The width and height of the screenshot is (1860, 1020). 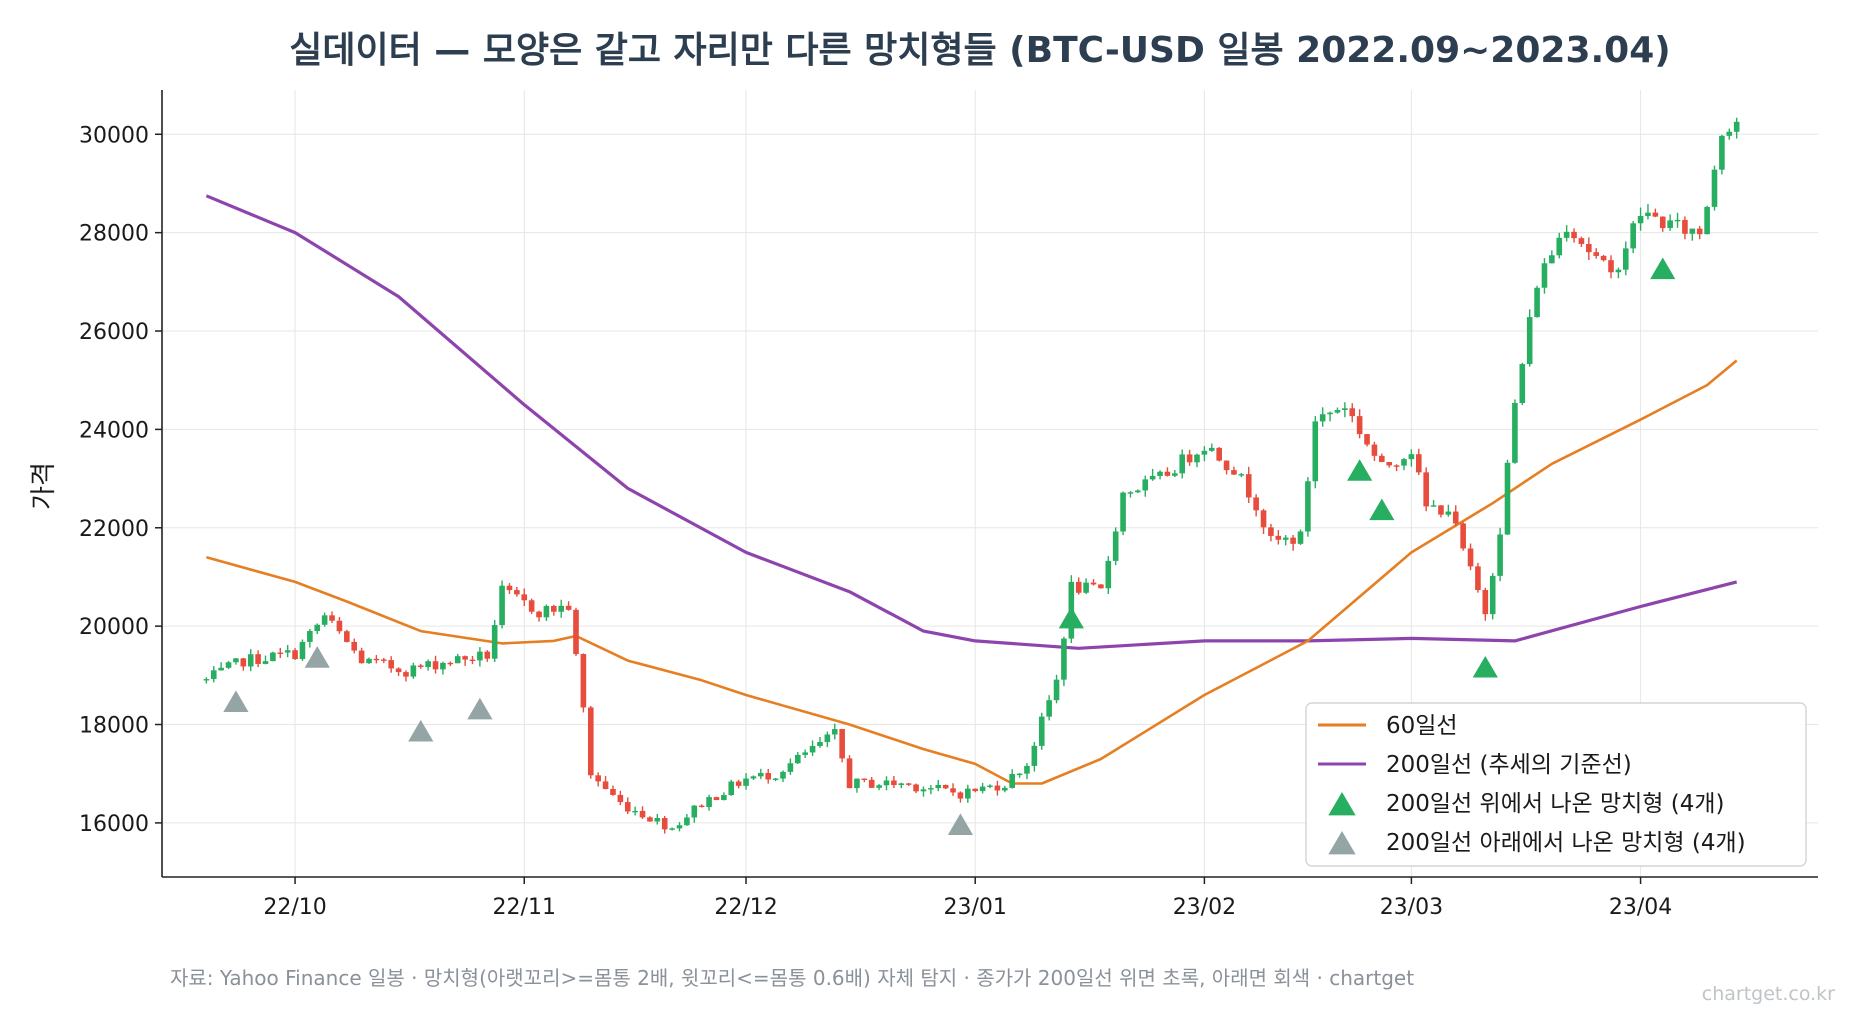 I want to click on y-tick-label: 26000, so click(x=114, y=332).